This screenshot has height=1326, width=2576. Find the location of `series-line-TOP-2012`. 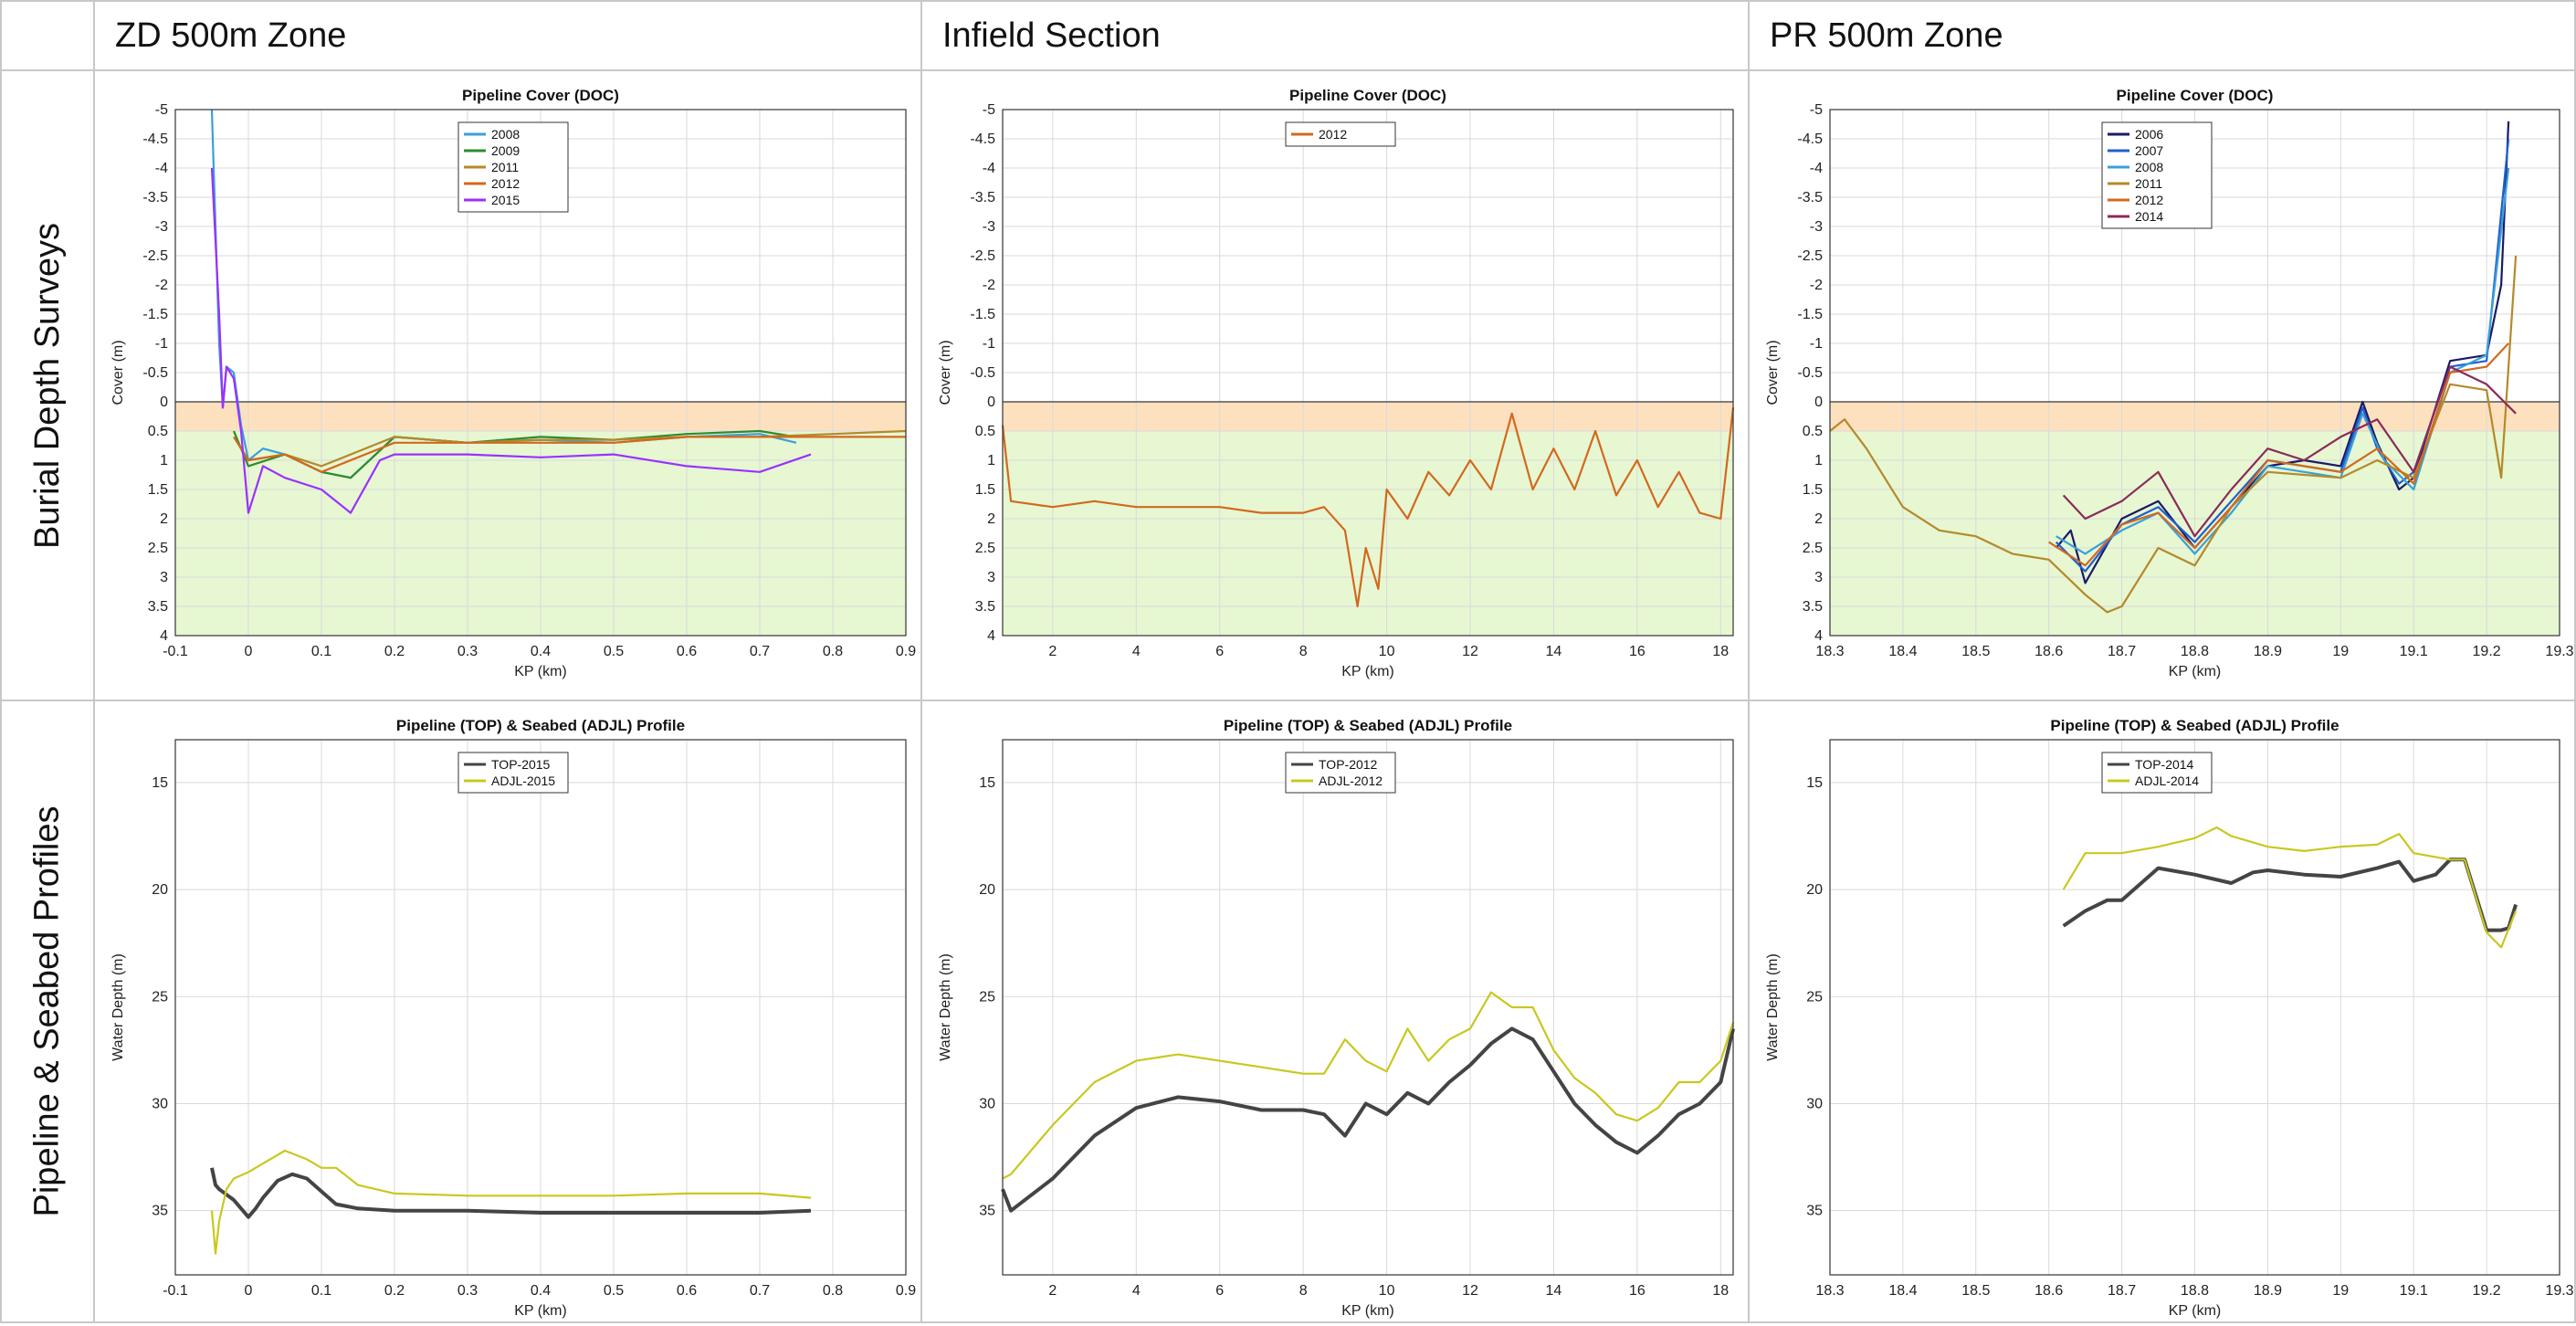

series-line-TOP-2012 is located at coordinates (1368, 1119).